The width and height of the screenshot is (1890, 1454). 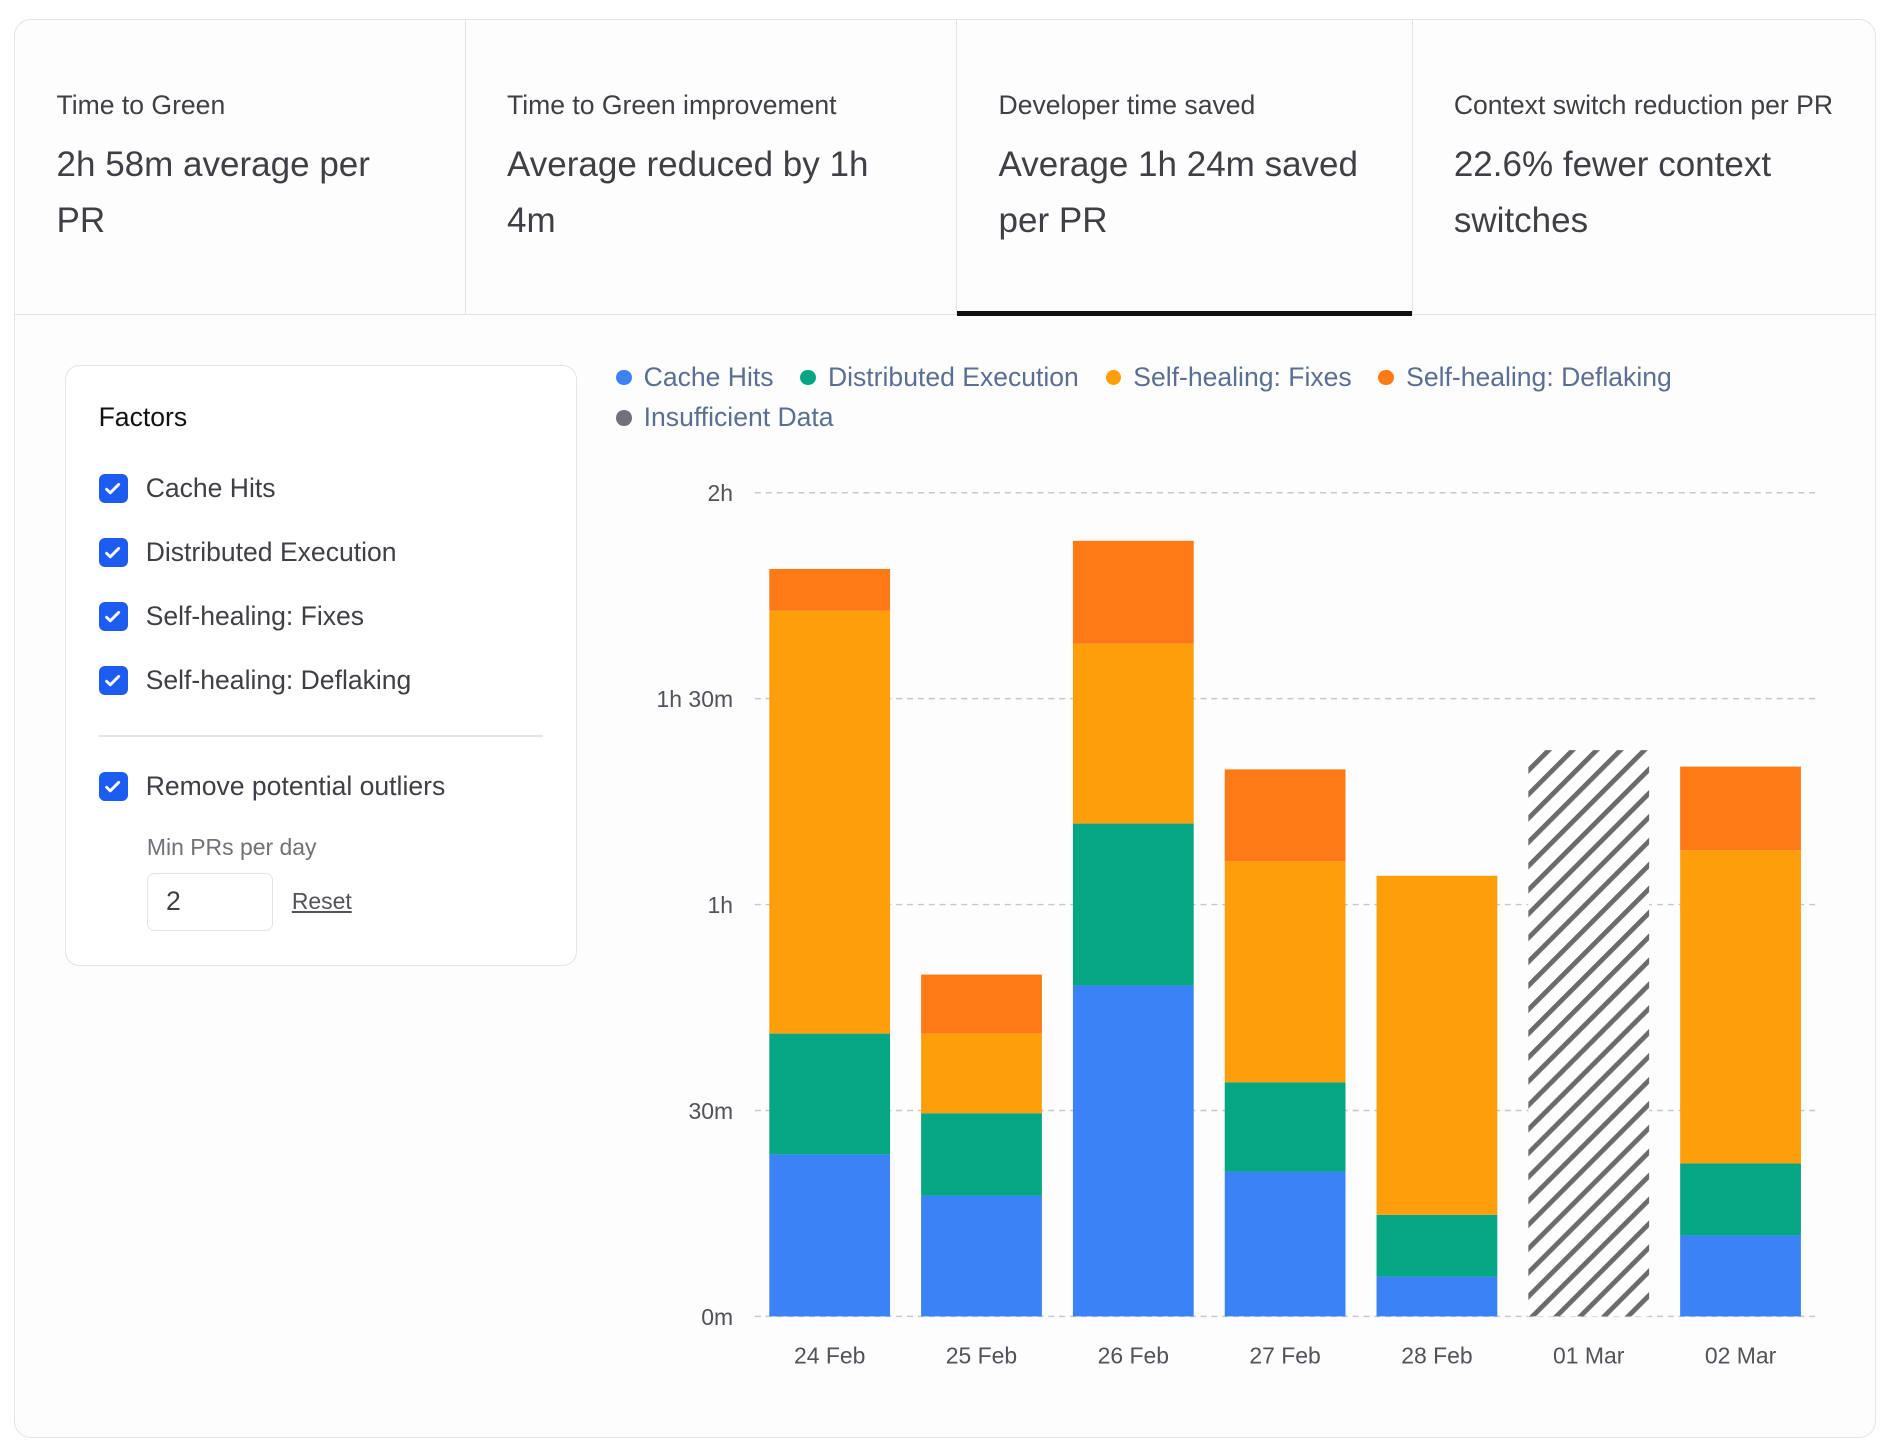 I want to click on bar-segment-self-healing-fixes-28-feb, so click(x=1437, y=1045).